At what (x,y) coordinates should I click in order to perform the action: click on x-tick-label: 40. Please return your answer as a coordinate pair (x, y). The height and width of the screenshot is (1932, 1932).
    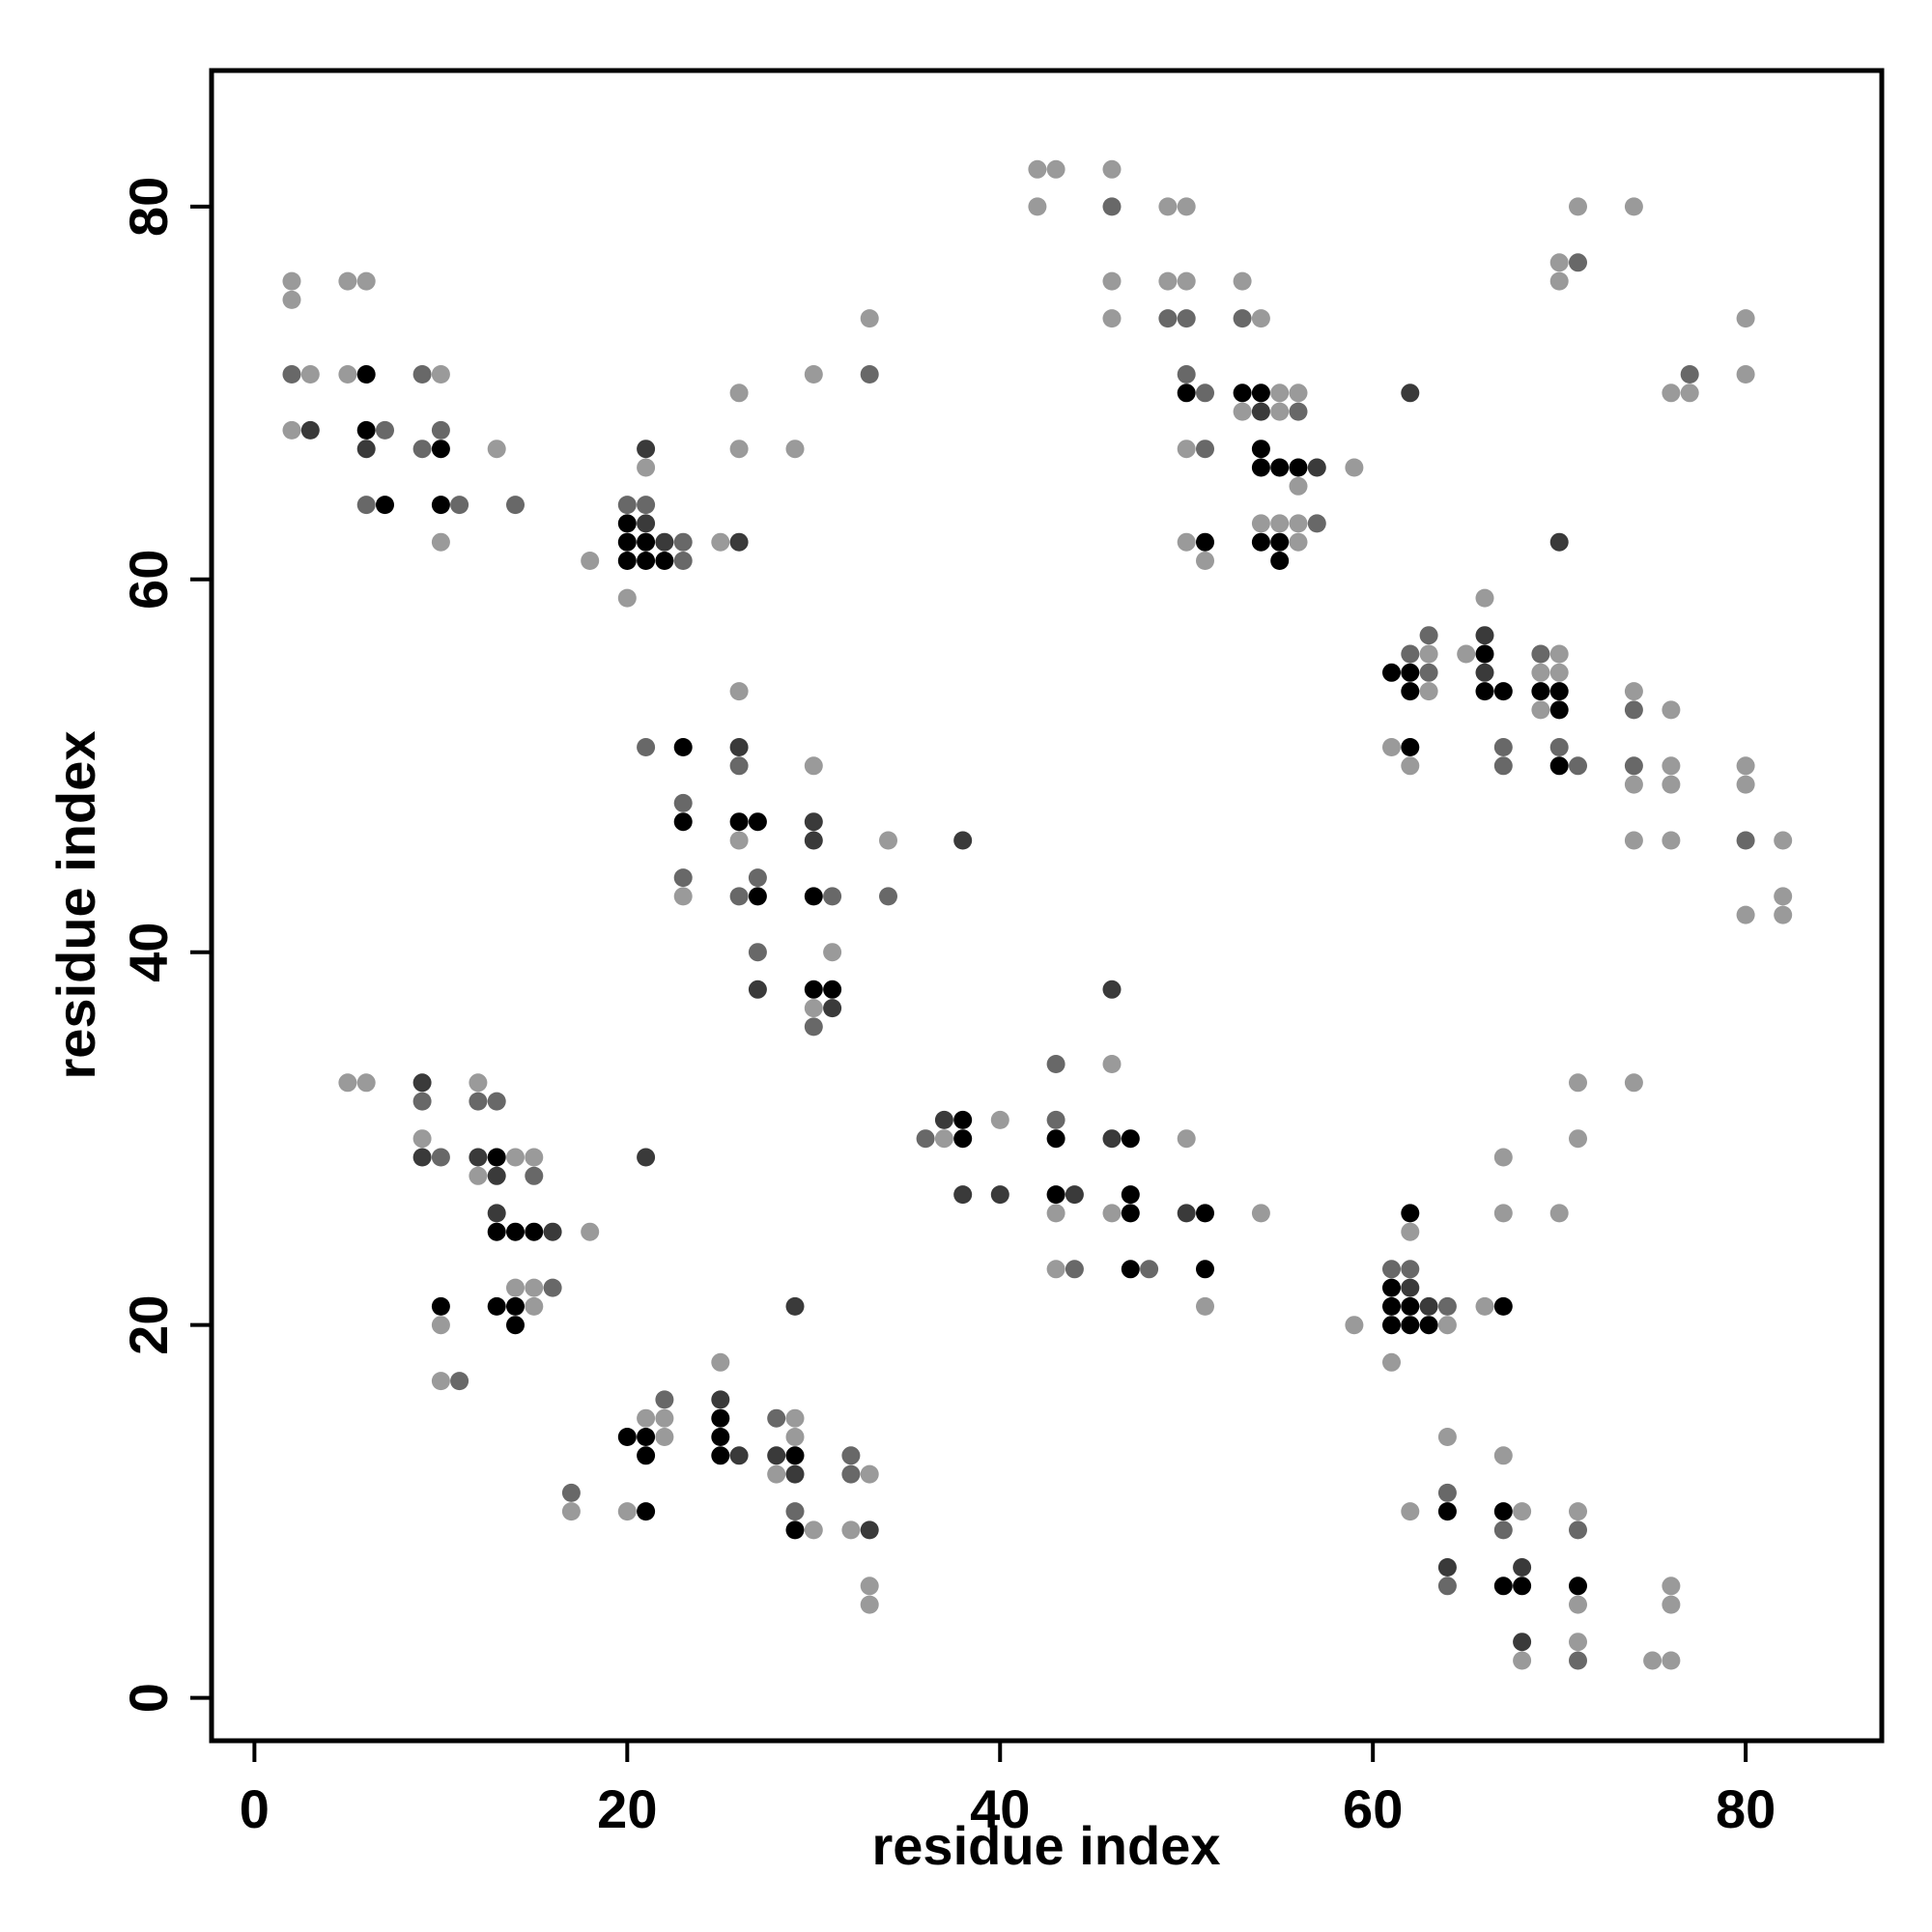
    Looking at the image, I should click on (1000, 1808).